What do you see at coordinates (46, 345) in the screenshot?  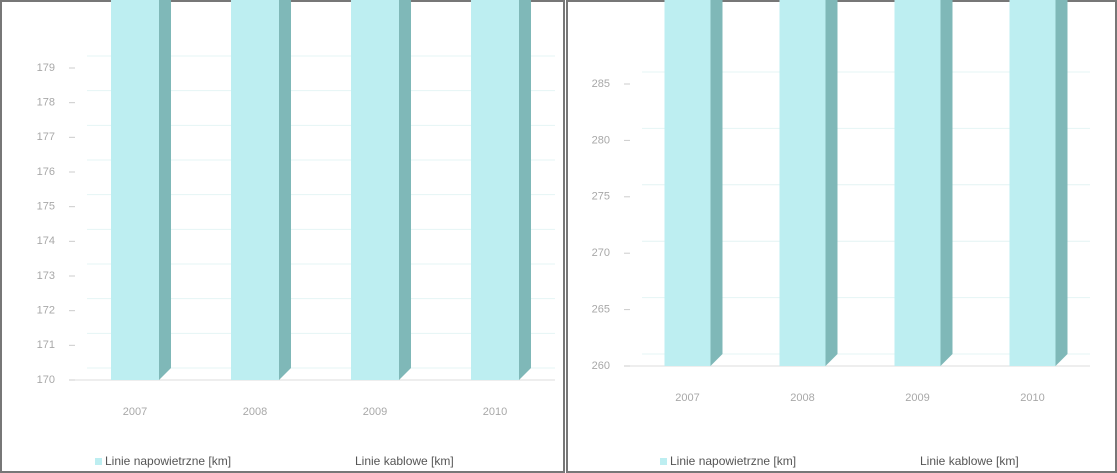 I see `y-tick-label: 171` at bounding box center [46, 345].